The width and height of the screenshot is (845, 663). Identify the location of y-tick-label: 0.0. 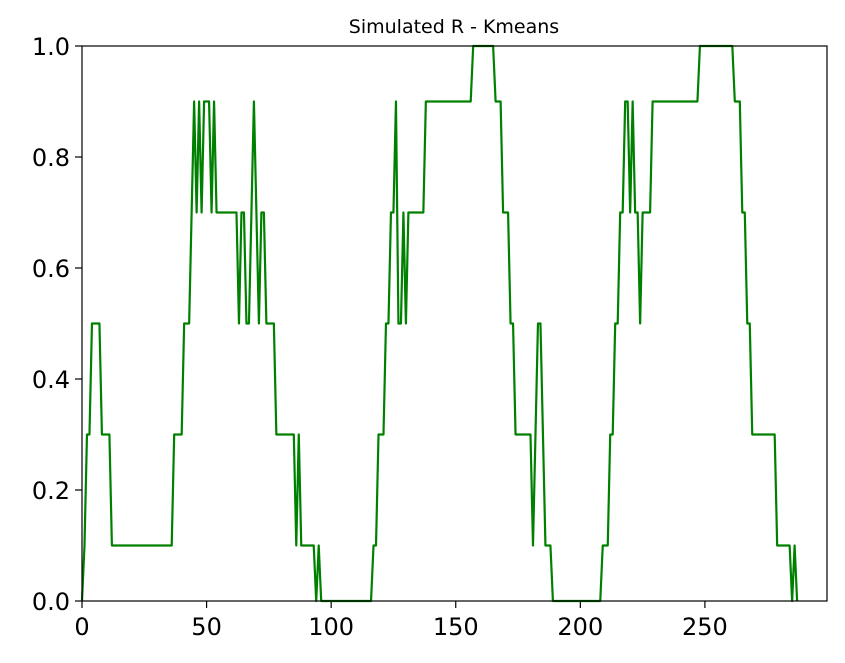
(51, 602).